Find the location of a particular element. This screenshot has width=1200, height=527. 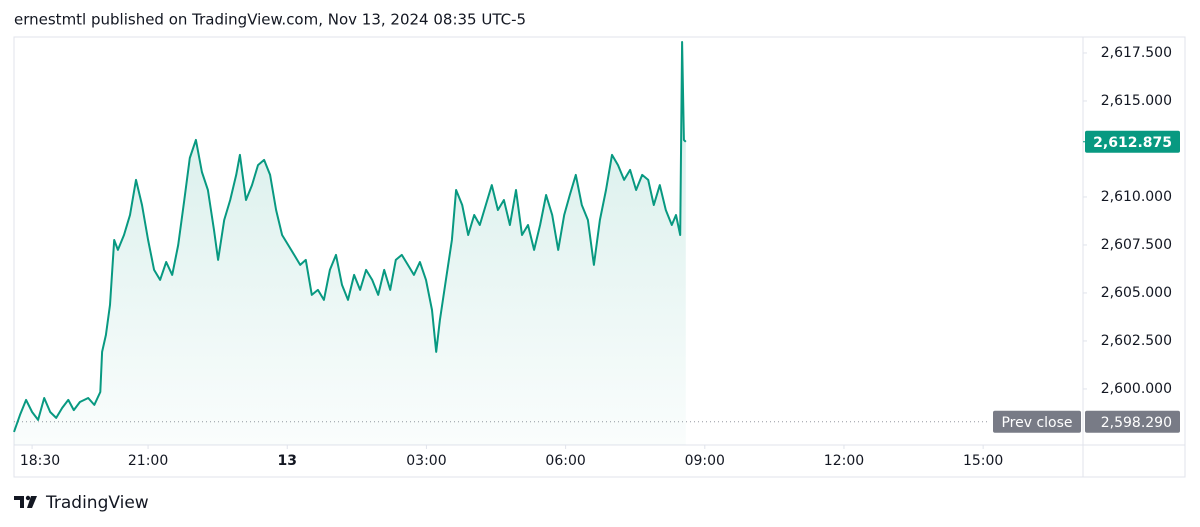

prev-close-value: 2,598.290 is located at coordinates (1136, 423).